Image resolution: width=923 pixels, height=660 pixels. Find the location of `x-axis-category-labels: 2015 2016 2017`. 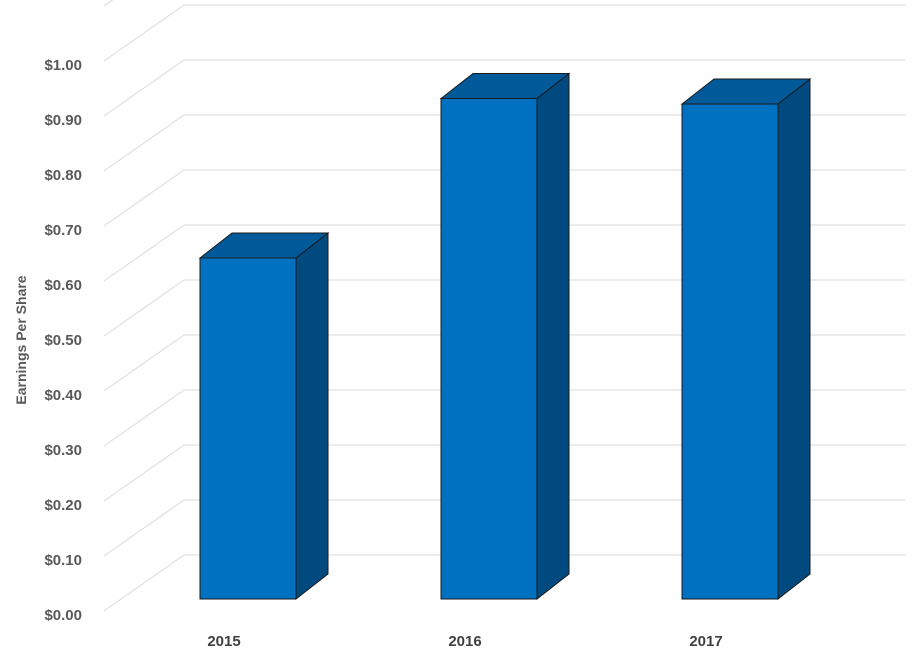

x-axis-category-labels: 2015 2016 2017 is located at coordinates (464, 641).